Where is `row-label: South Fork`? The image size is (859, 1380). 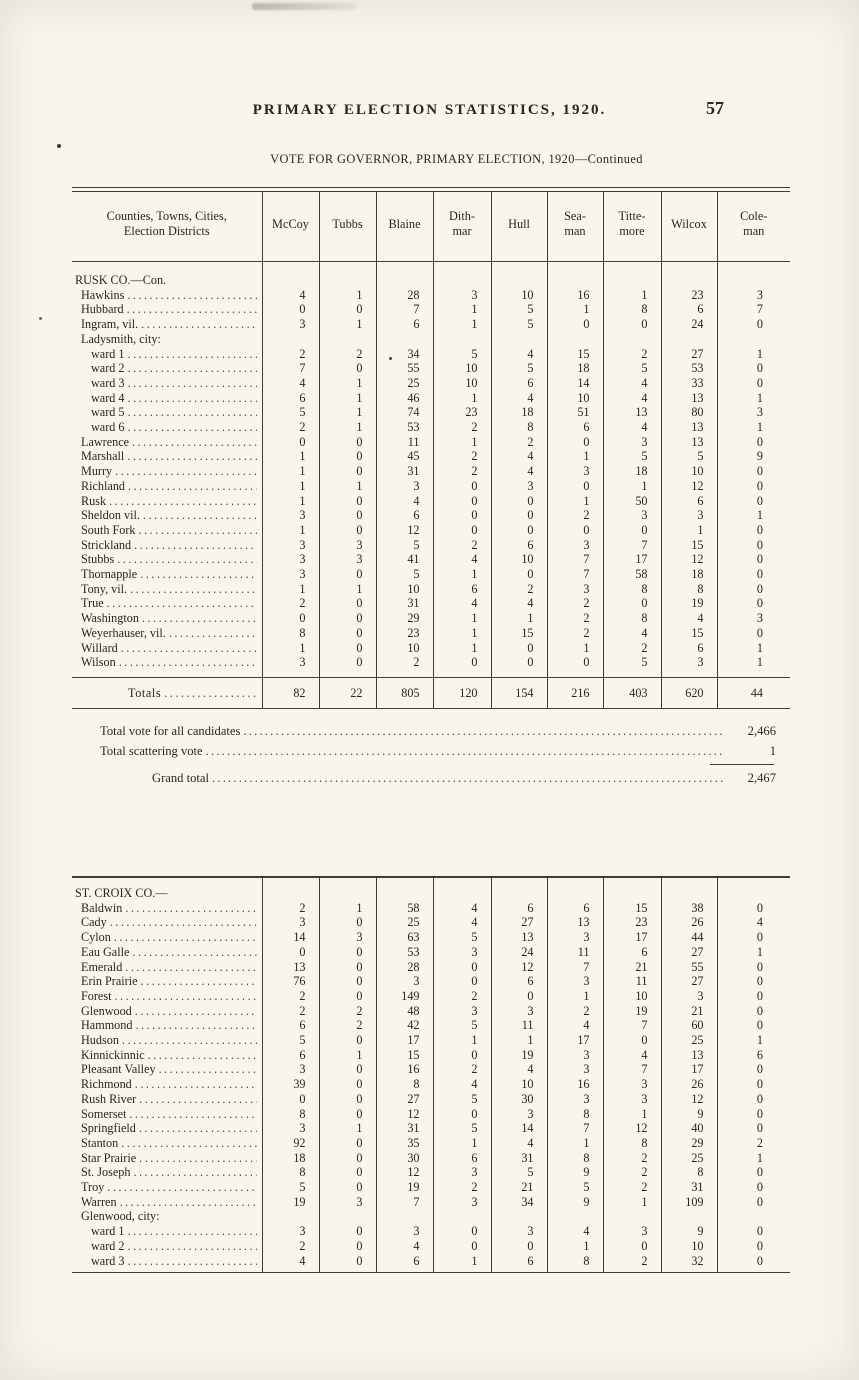
row-label: South Fork is located at coordinates (108, 529).